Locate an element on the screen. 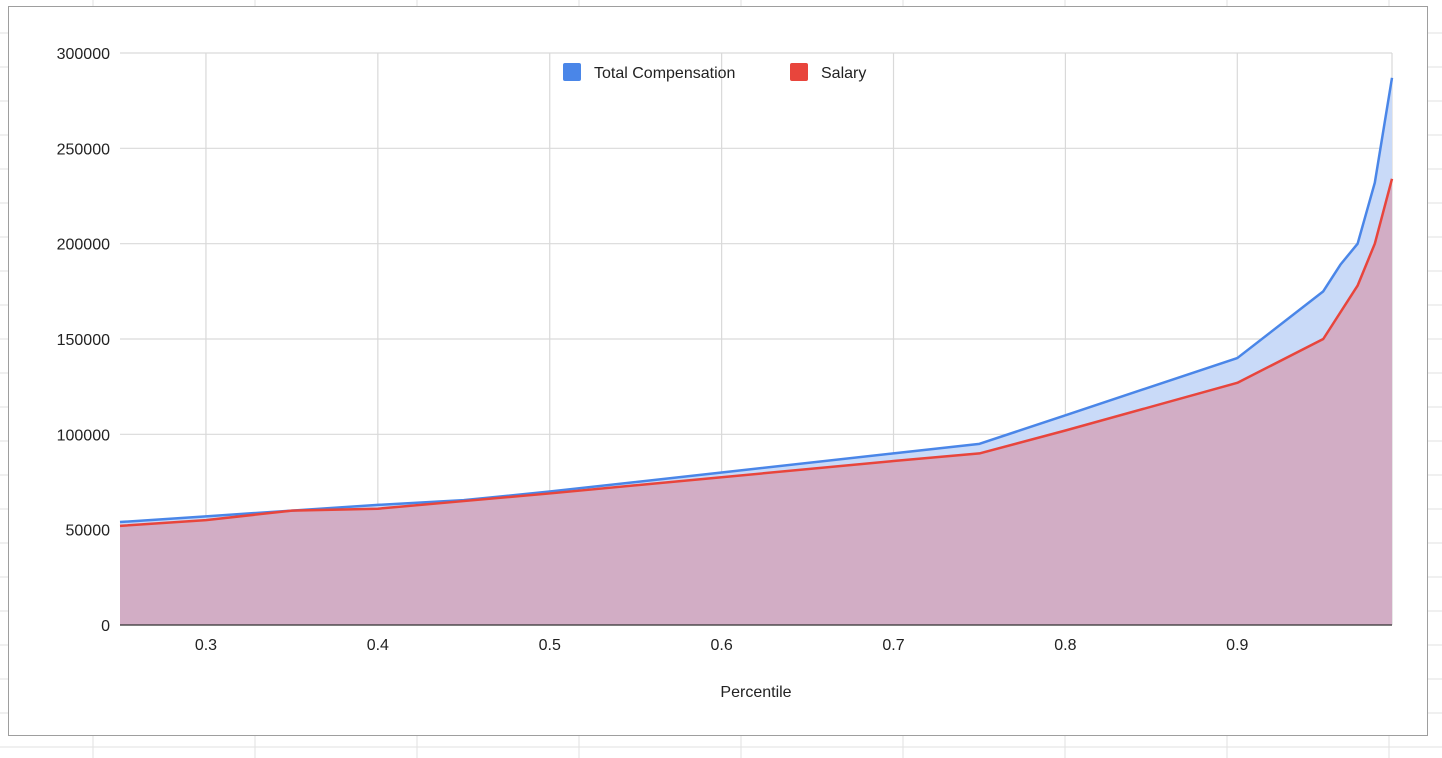  x-axis-tick-labels: 0.3 0.4 0.5 0.6 0.7 0.8 0.9 is located at coordinates (722, 645).